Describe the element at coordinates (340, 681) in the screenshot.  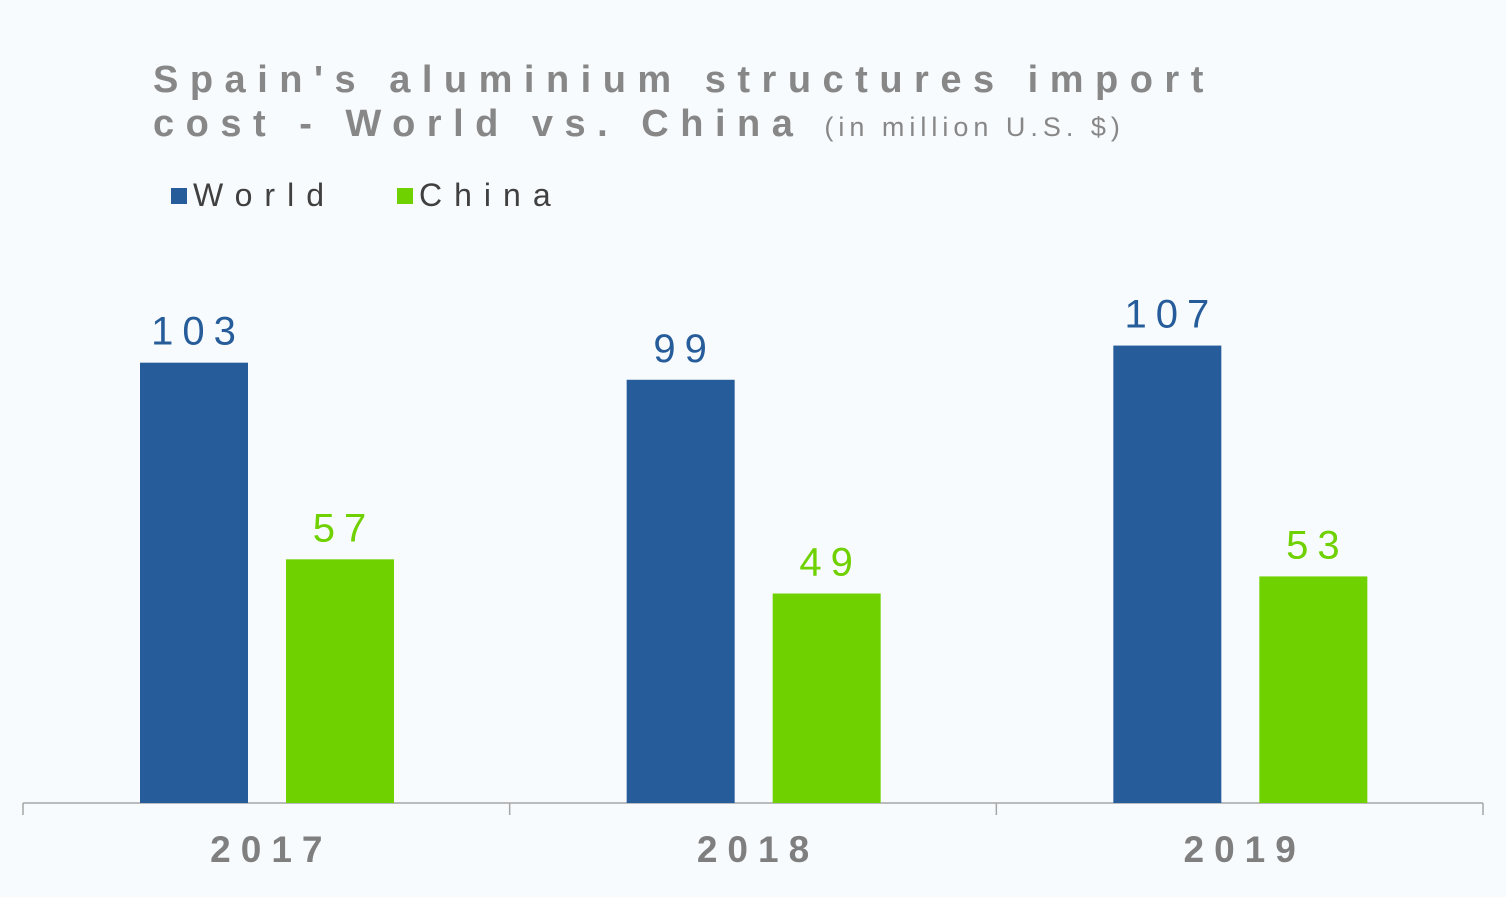
I see `bar-china-2017` at that location.